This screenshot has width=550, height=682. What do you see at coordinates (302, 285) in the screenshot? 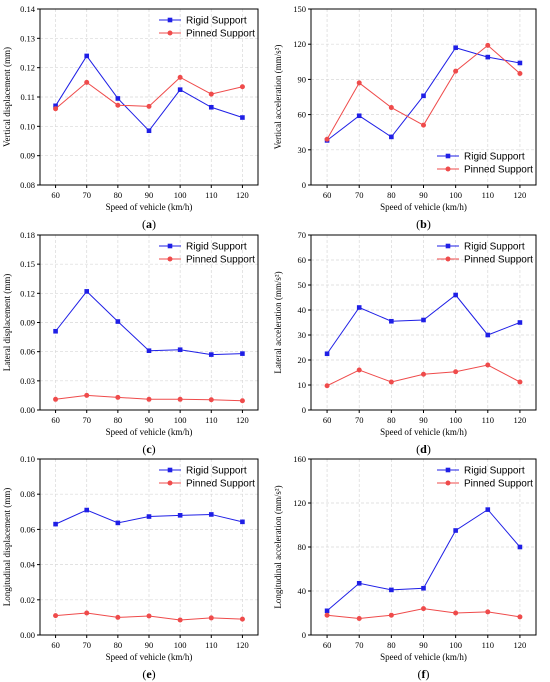
I see `y-tick-label: 50` at bounding box center [302, 285].